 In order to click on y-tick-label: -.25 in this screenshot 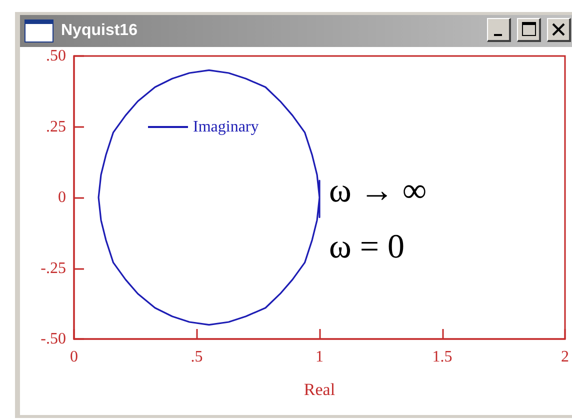, I will do `click(53, 268)`.